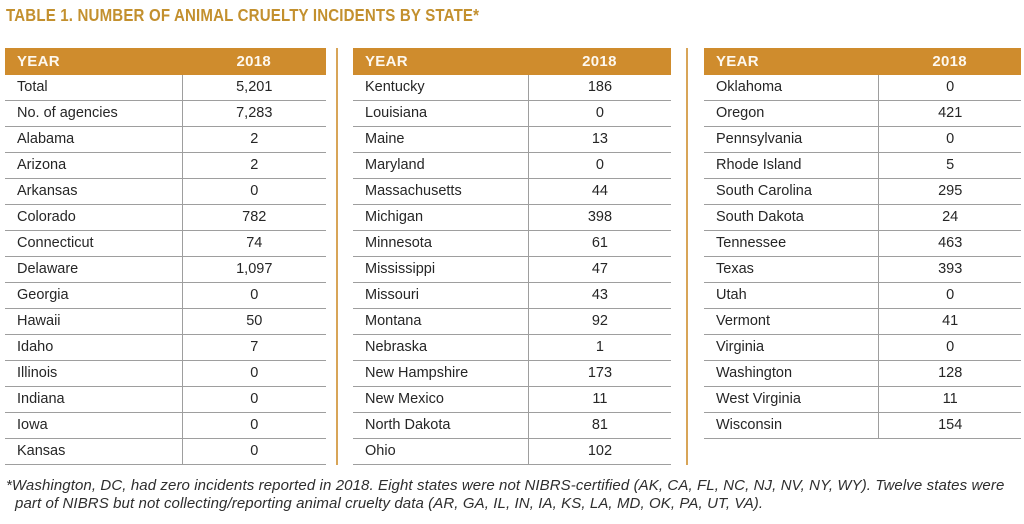 This screenshot has width=1024, height=524. I want to click on state-label: Delaware, so click(48, 269).